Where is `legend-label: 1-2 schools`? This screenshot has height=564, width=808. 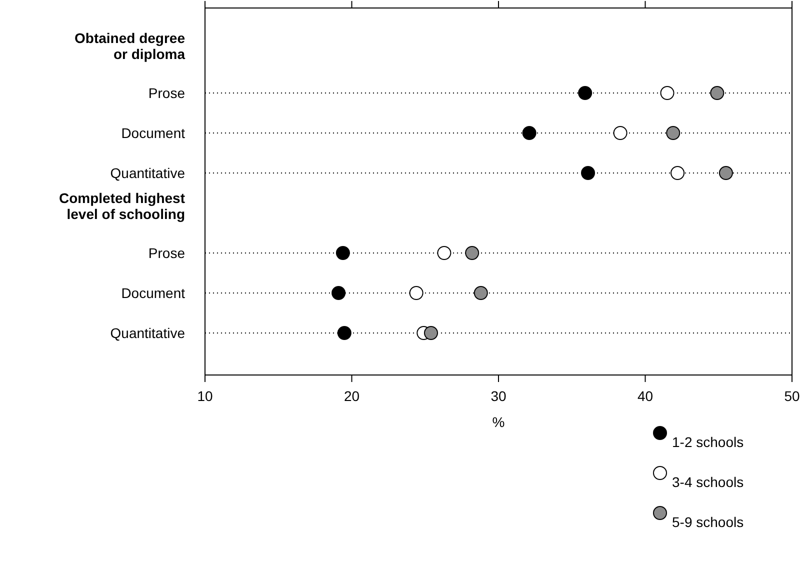 legend-label: 1-2 schools is located at coordinates (708, 442).